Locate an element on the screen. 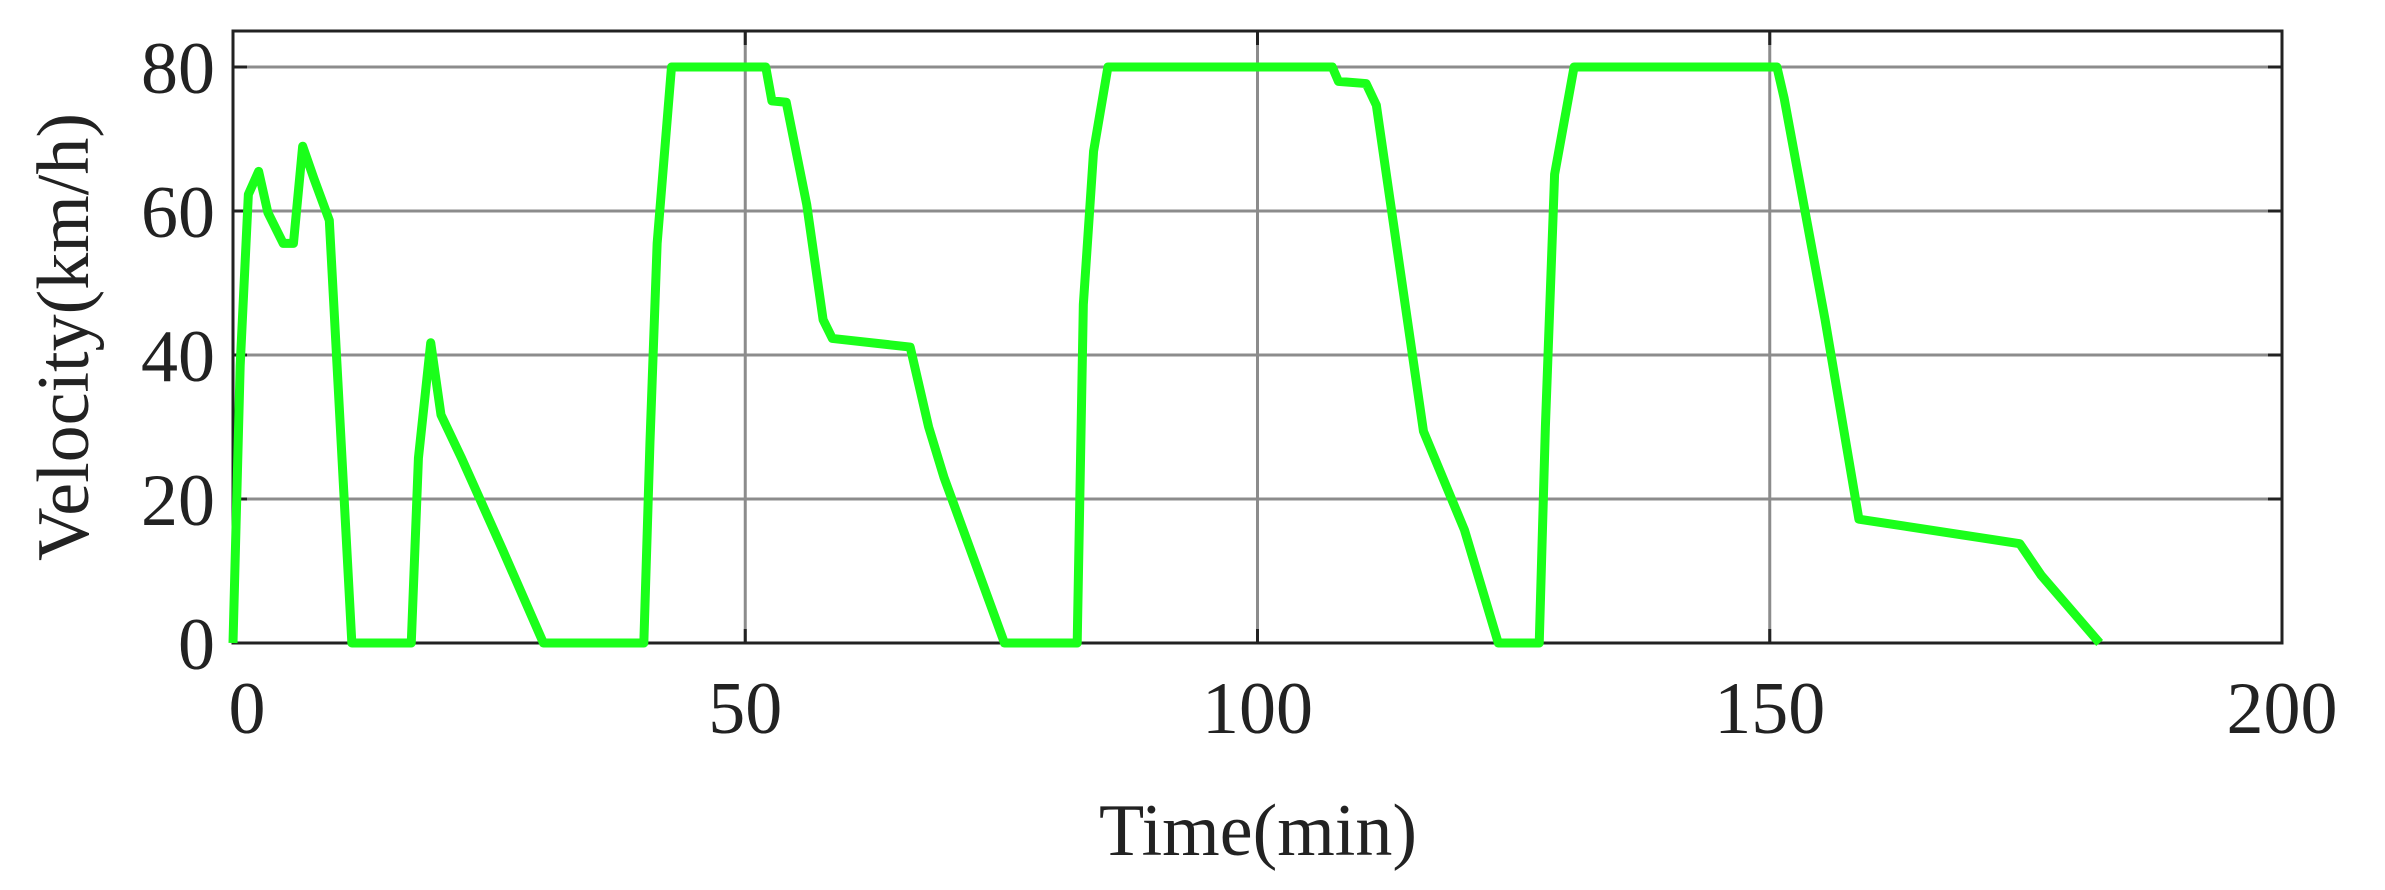  x-axis-label: Time(min) is located at coordinates (1258, 831).